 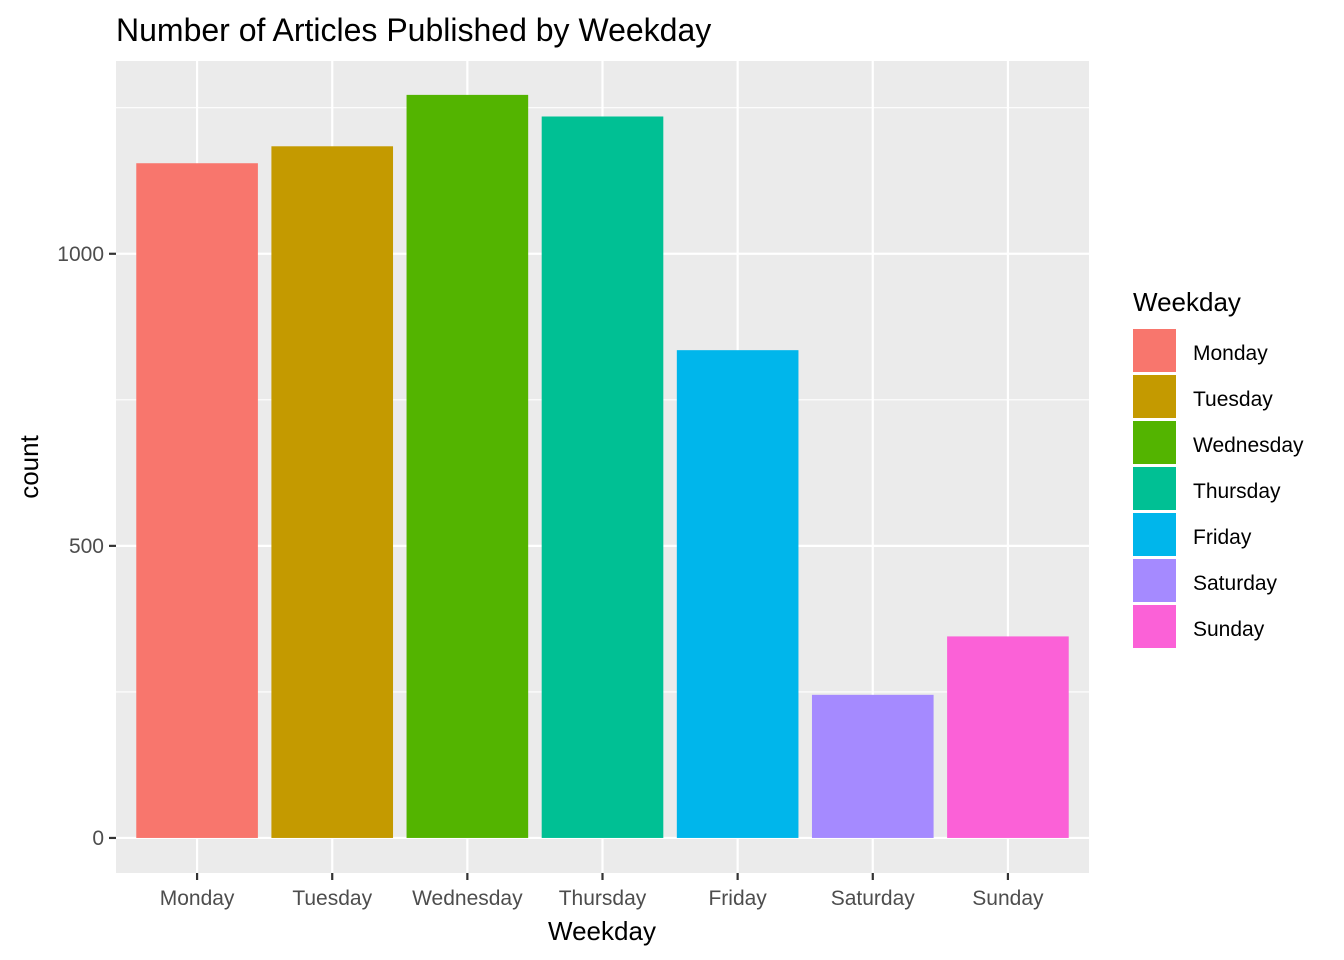 I want to click on x-tick-label: Wednesday, so click(x=467, y=898).